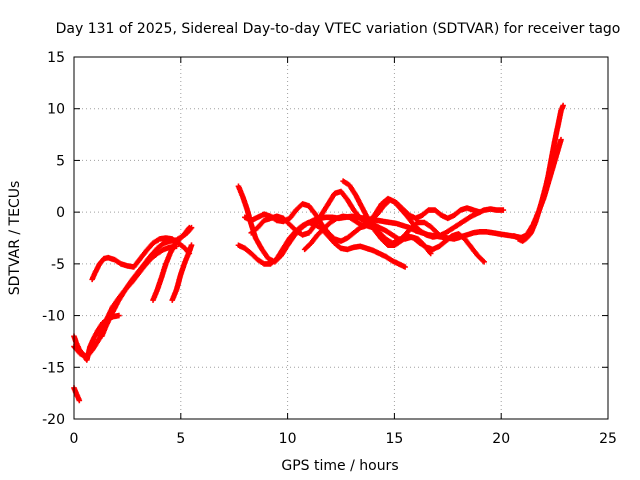 The width and height of the screenshot is (640, 480). Describe the element at coordinates (394, 439) in the screenshot. I see `x-tick-label: 15` at that location.